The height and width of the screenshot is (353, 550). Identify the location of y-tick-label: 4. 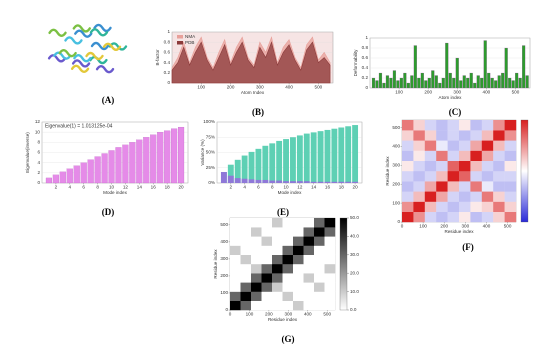
(38, 162).